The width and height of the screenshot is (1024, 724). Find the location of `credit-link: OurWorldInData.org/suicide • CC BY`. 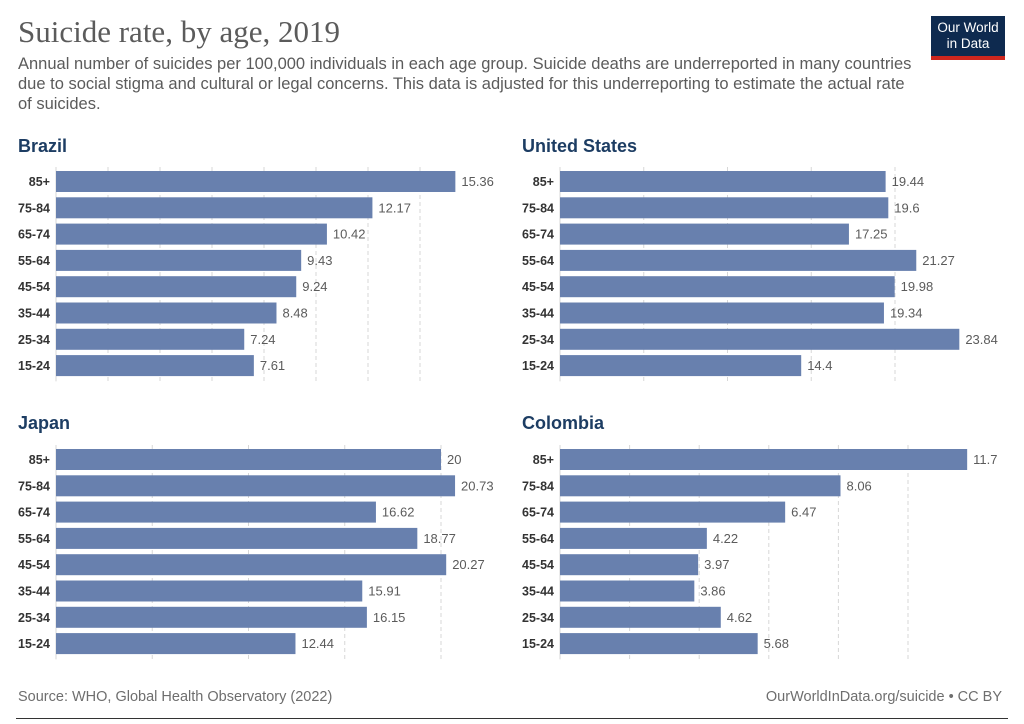

credit-link: OurWorldInData.org/suicide • CC BY is located at coordinates (883, 697).